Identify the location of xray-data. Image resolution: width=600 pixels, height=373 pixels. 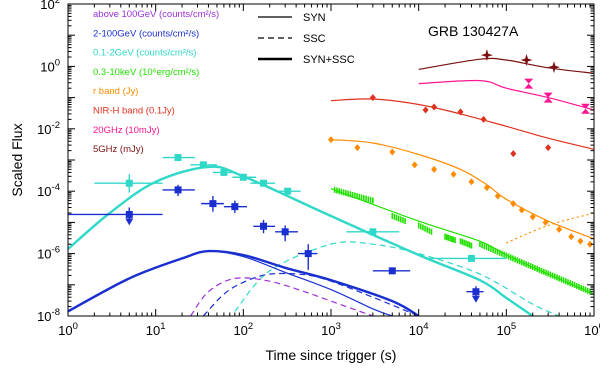
(462, 240).